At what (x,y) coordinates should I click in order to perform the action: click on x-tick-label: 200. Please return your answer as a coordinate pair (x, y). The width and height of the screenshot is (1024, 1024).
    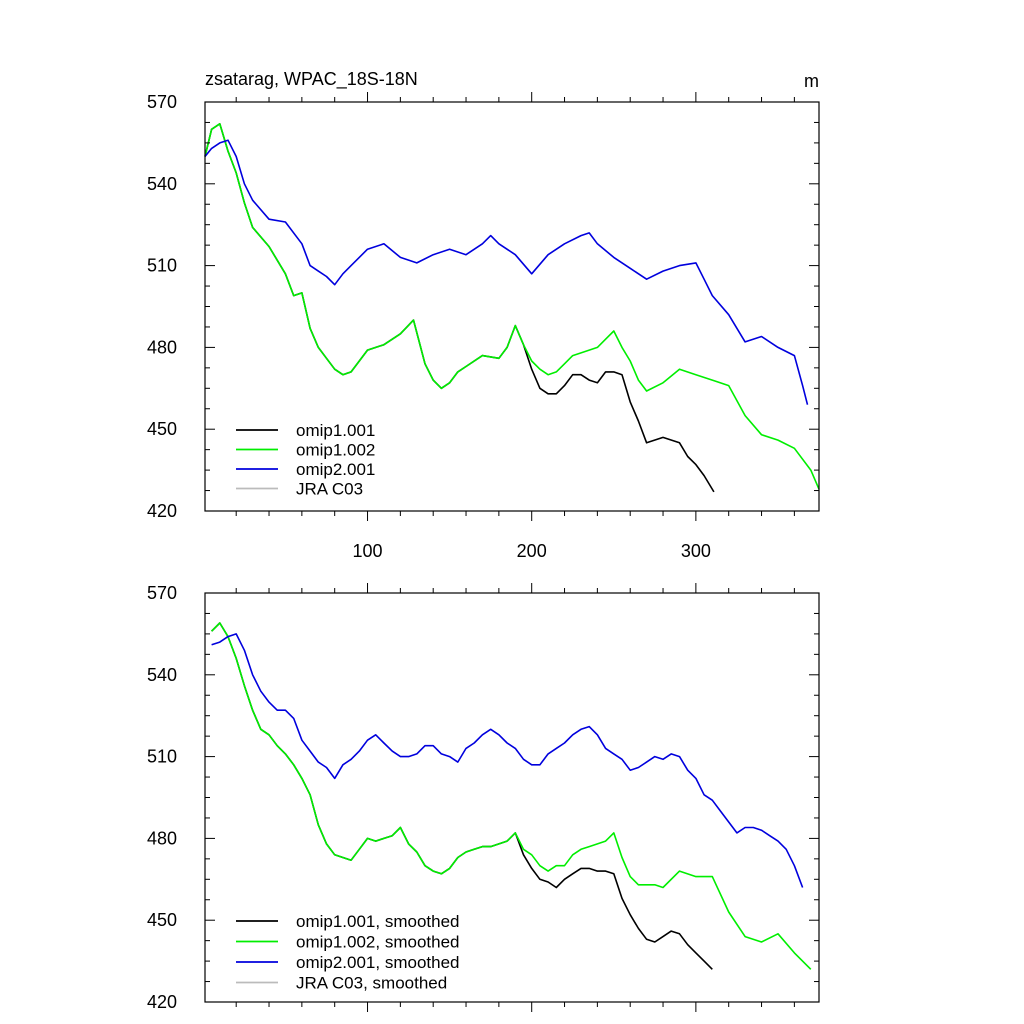
    Looking at the image, I should click on (532, 551).